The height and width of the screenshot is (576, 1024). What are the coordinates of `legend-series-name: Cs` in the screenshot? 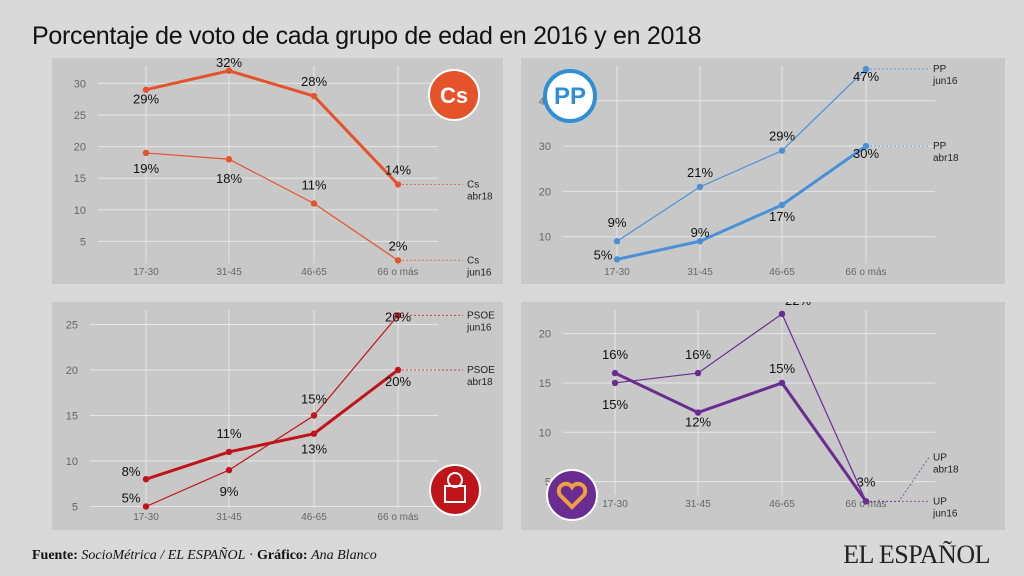 It's located at (473, 260).